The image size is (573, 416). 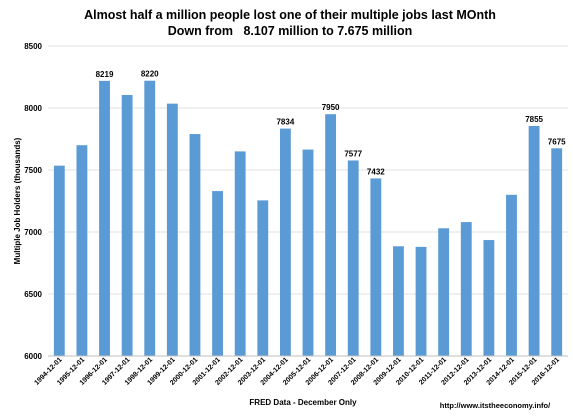 I want to click on y-tick-label: 7000, so click(x=33, y=232).